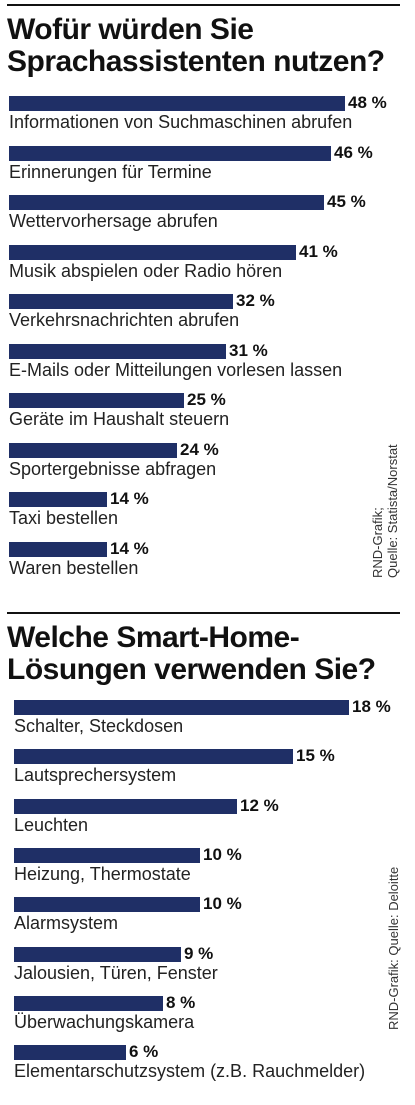 This screenshot has width=415, height=1105. I want to click on category-label: Geräte im Haushalt steuern, so click(119, 419).